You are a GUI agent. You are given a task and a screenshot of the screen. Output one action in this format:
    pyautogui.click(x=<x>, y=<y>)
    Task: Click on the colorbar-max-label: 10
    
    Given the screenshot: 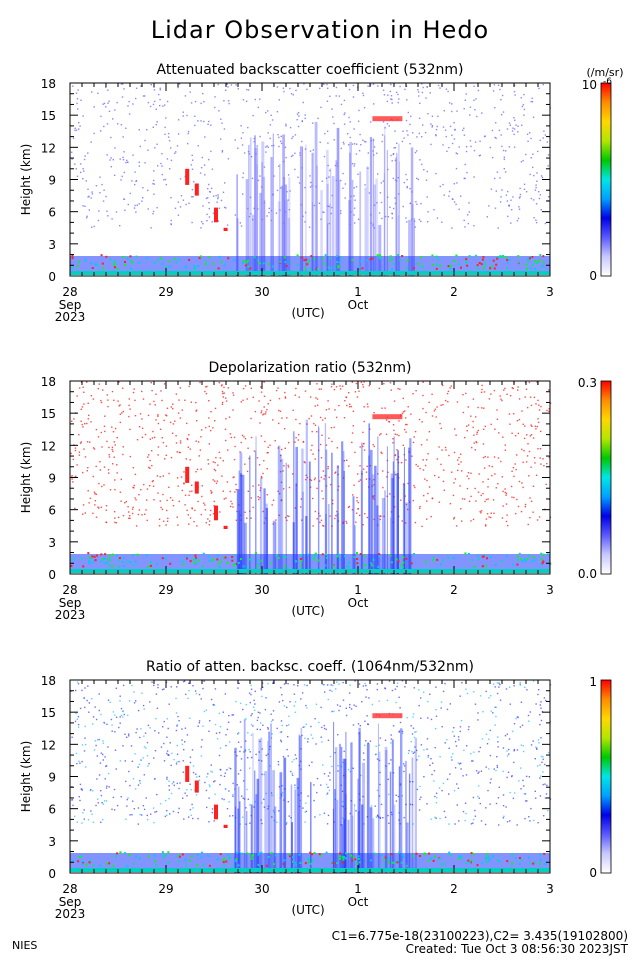 What is the action you would take?
    pyautogui.click(x=589, y=85)
    